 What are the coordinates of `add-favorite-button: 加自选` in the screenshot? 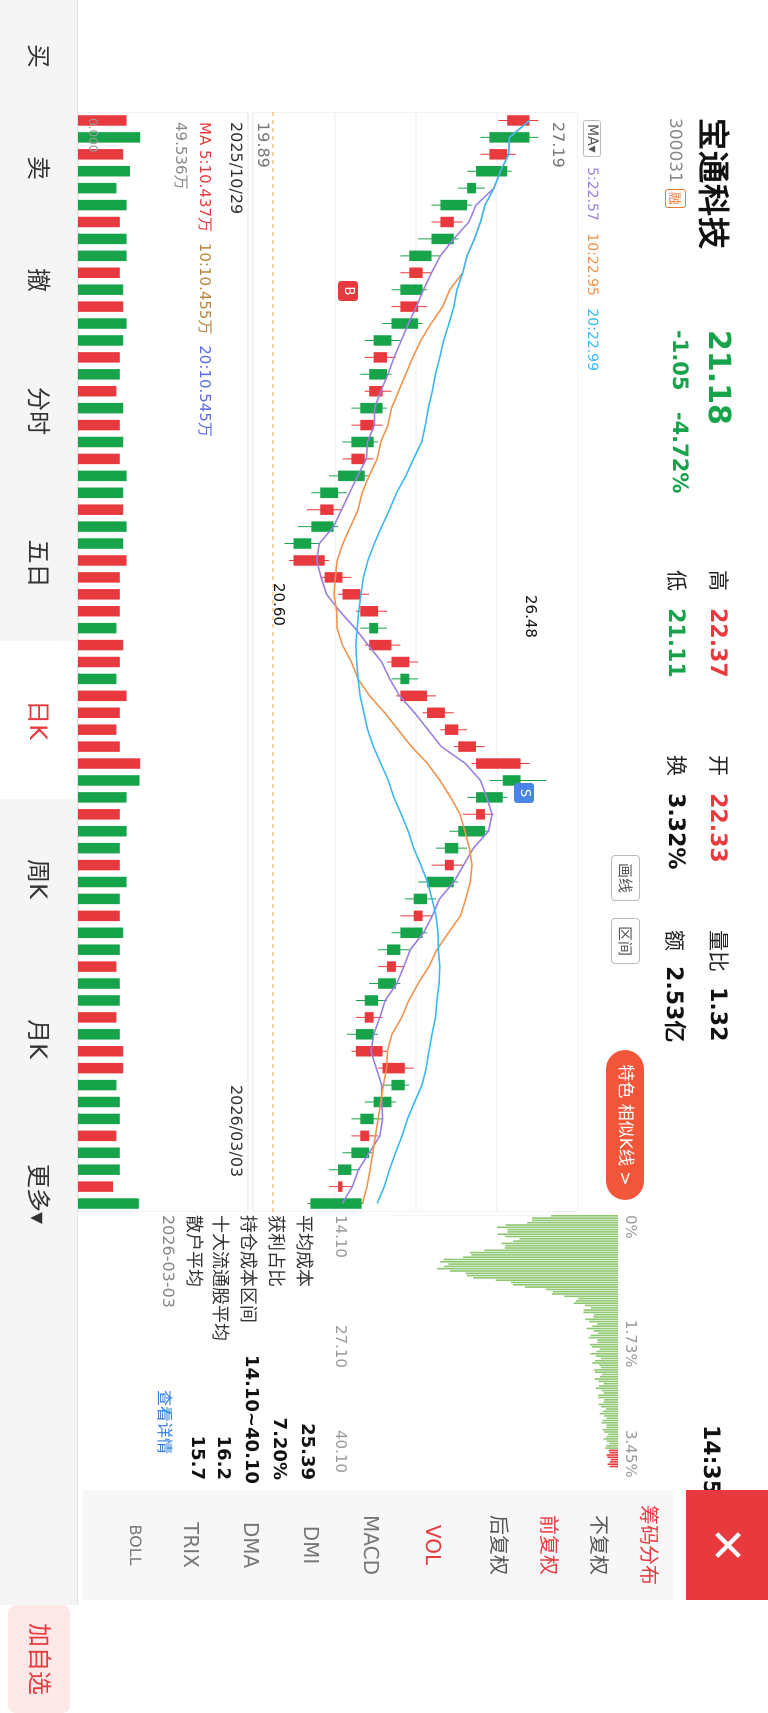 It's located at (39, 1659).